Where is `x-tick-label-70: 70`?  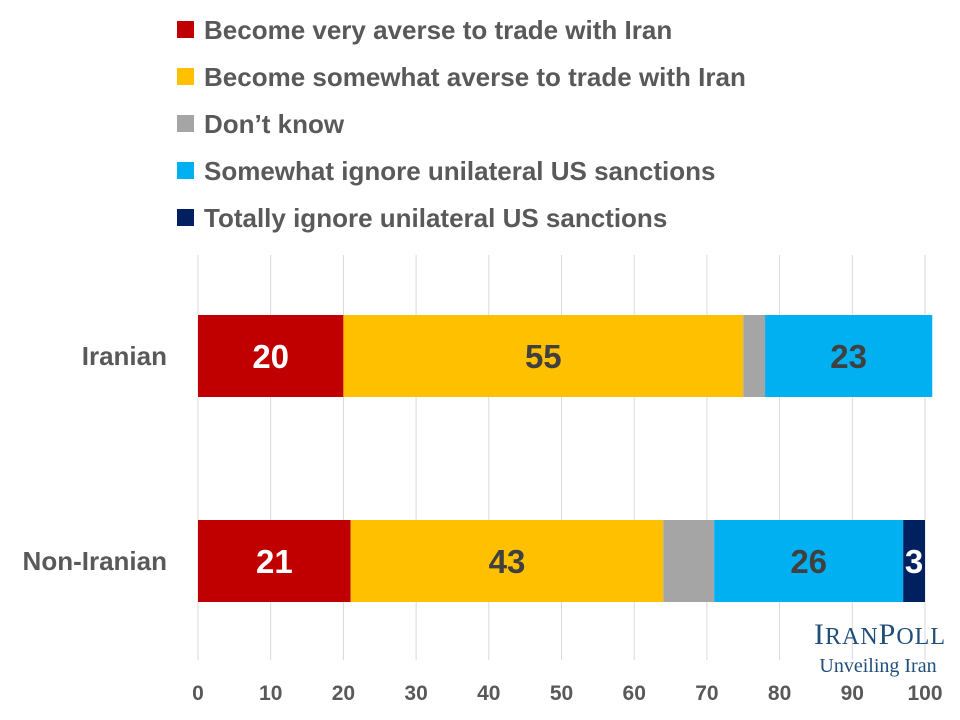
x-tick-label-70: 70 is located at coordinates (706, 693).